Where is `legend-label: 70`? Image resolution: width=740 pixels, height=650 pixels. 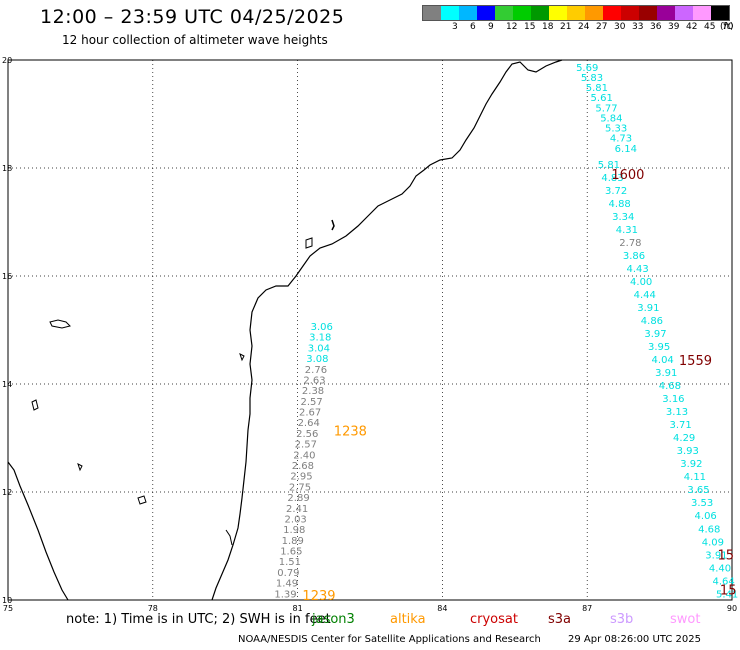
legend-label: 70 is located at coordinates (728, 27).